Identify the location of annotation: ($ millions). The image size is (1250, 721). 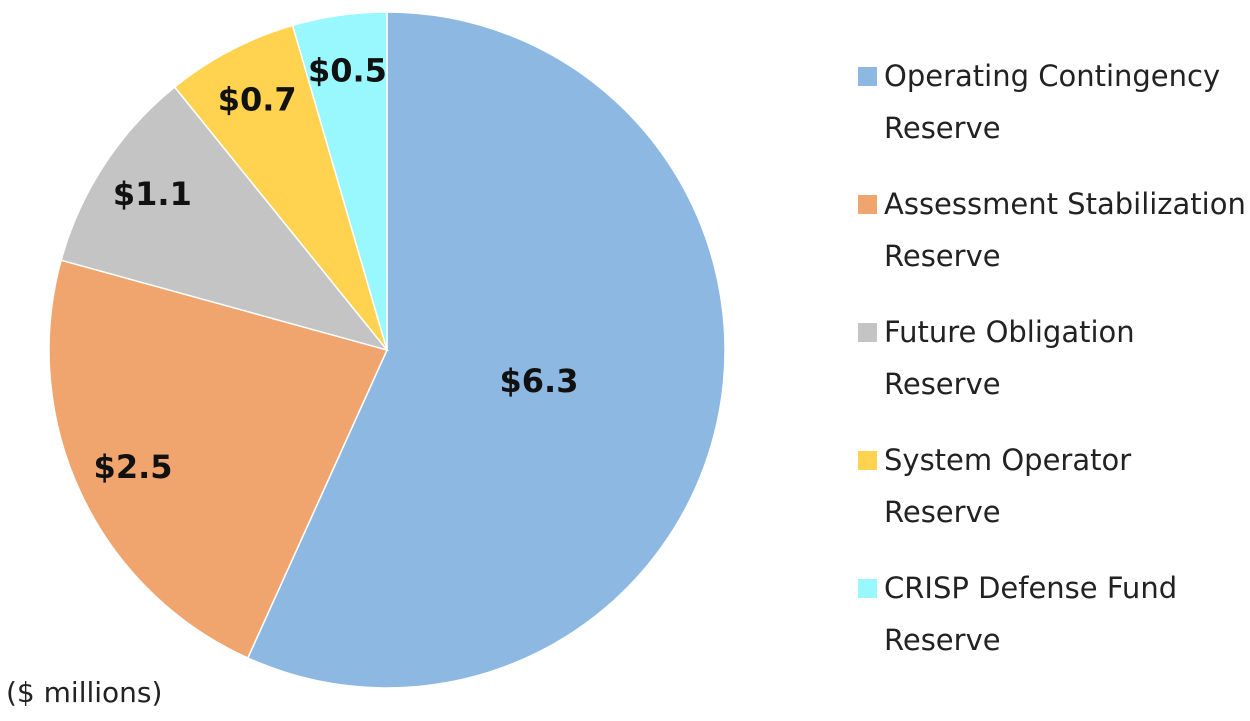
(84, 692).